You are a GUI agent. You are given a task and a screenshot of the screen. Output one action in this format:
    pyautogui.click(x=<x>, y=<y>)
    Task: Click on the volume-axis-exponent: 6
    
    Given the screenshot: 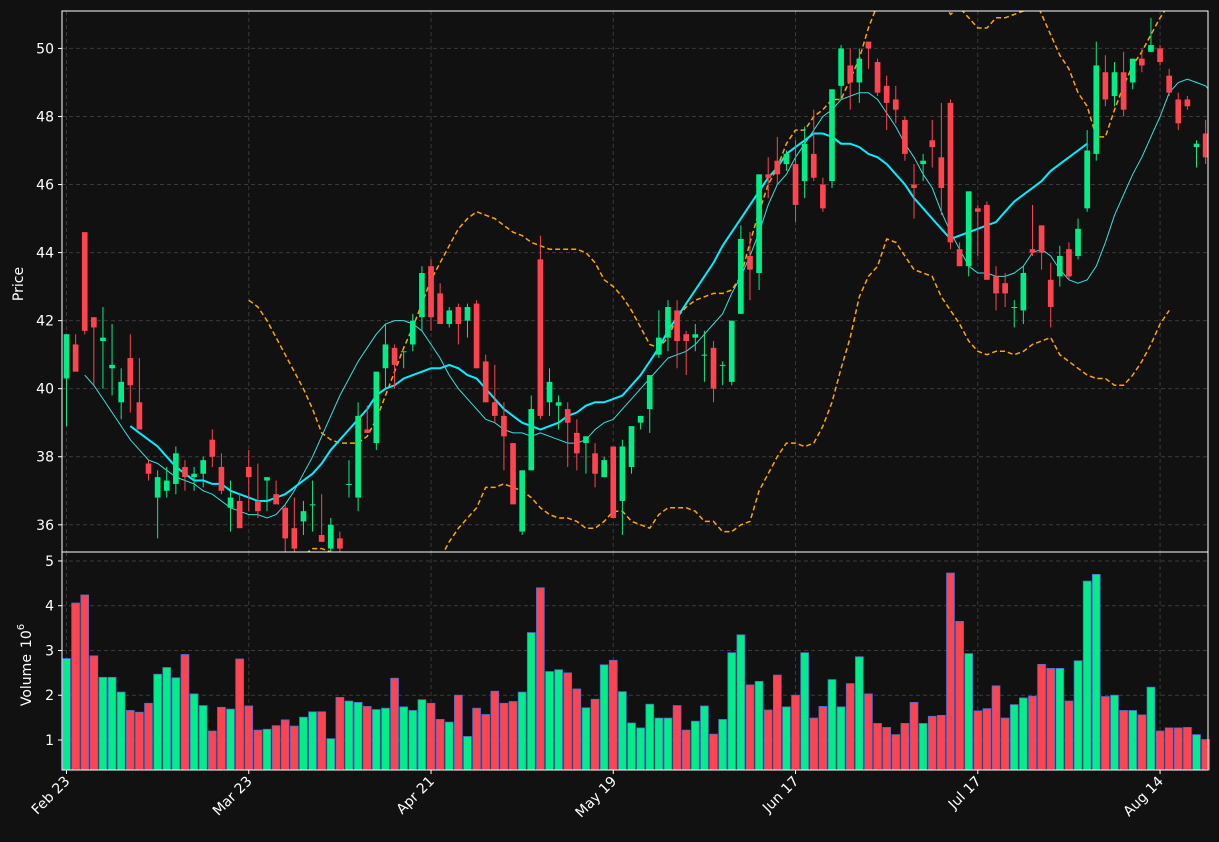 What is the action you would take?
    pyautogui.click(x=21, y=627)
    